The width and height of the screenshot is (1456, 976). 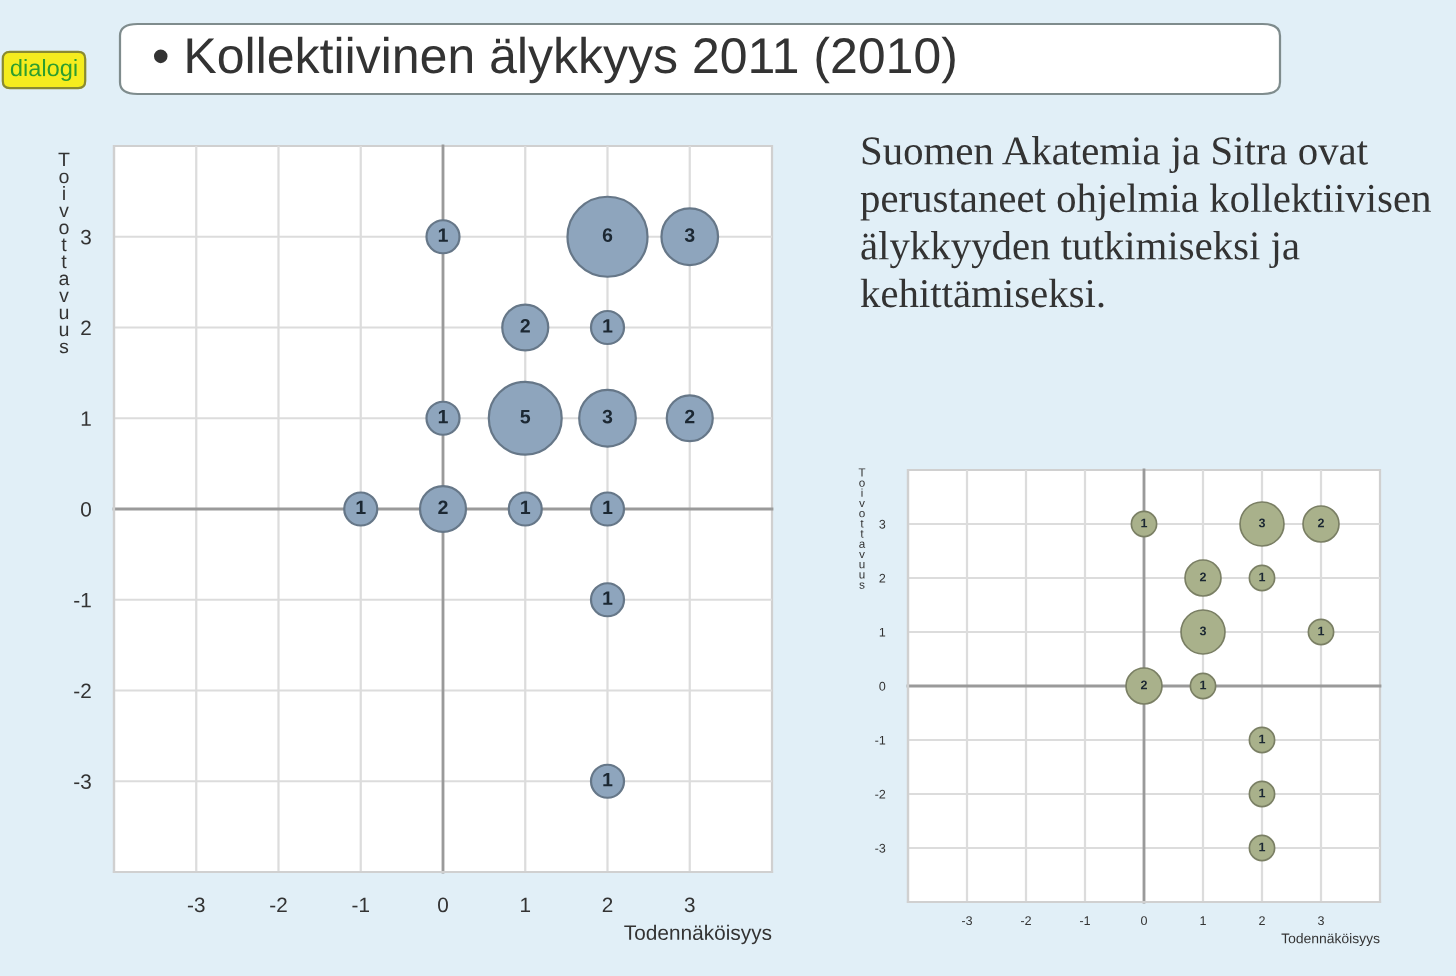 What do you see at coordinates (86, 328) in the screenshot?
I see `y-tick-label: 2` at bounding box center [86, 328].